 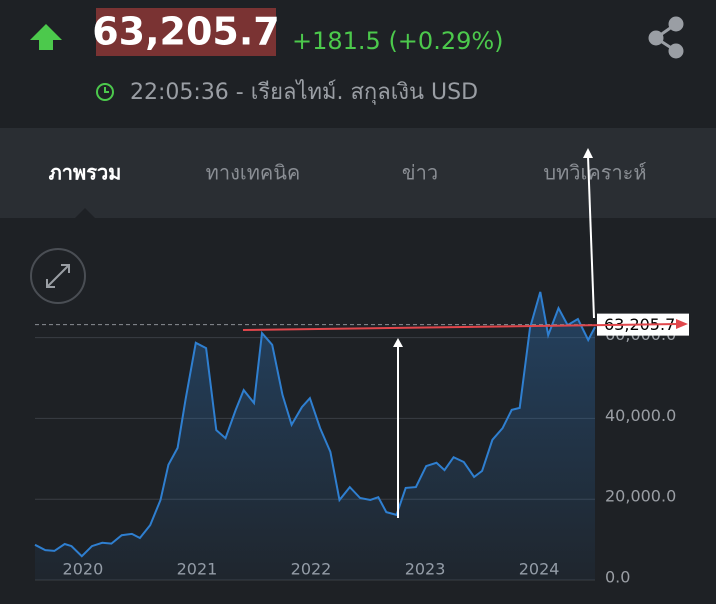 I want to click on expand-button, so click(x=58, y=276).